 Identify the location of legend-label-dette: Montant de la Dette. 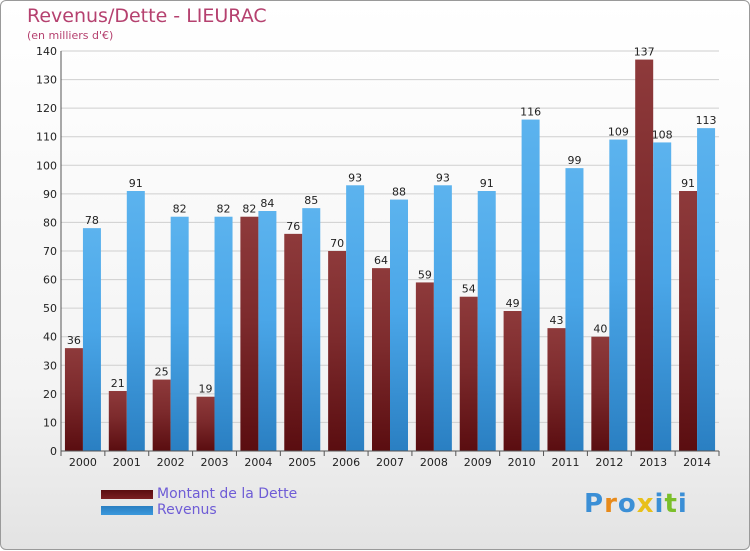
(227, 494).